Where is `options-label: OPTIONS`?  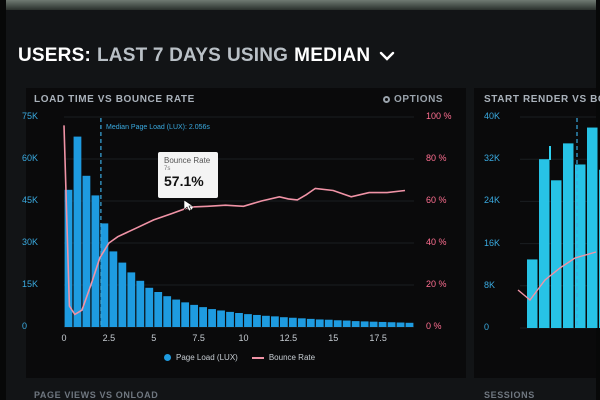
options-label: OPTIONS is located at coordinates (419, 99).